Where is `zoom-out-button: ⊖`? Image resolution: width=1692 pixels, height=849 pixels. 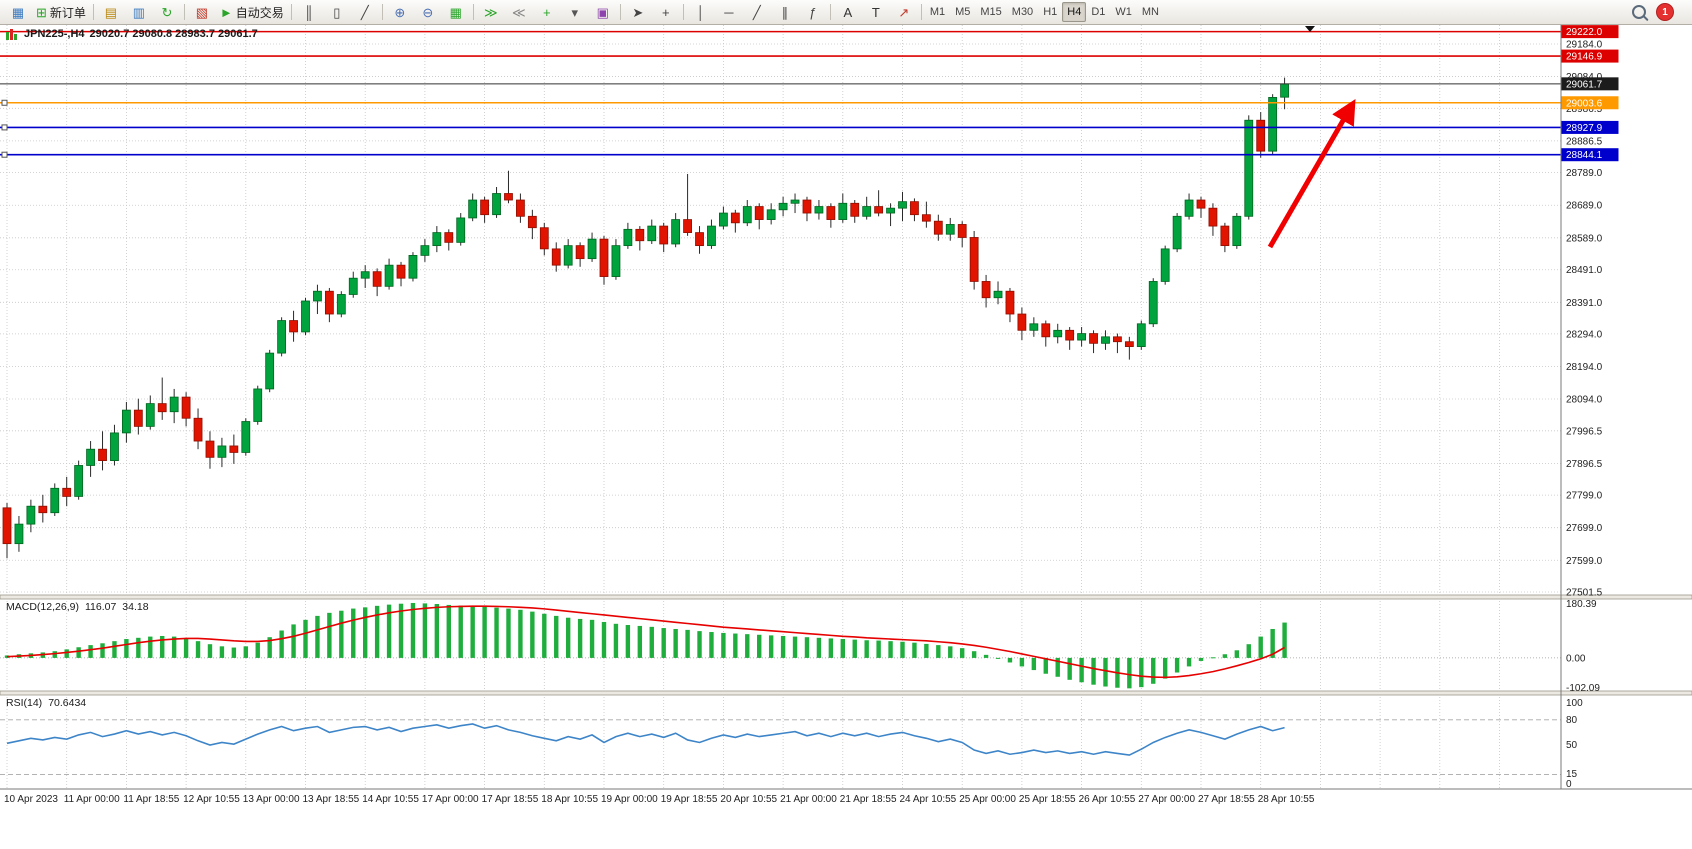
zoom-out-button: ⊖ is located at coordinates (428, 12).